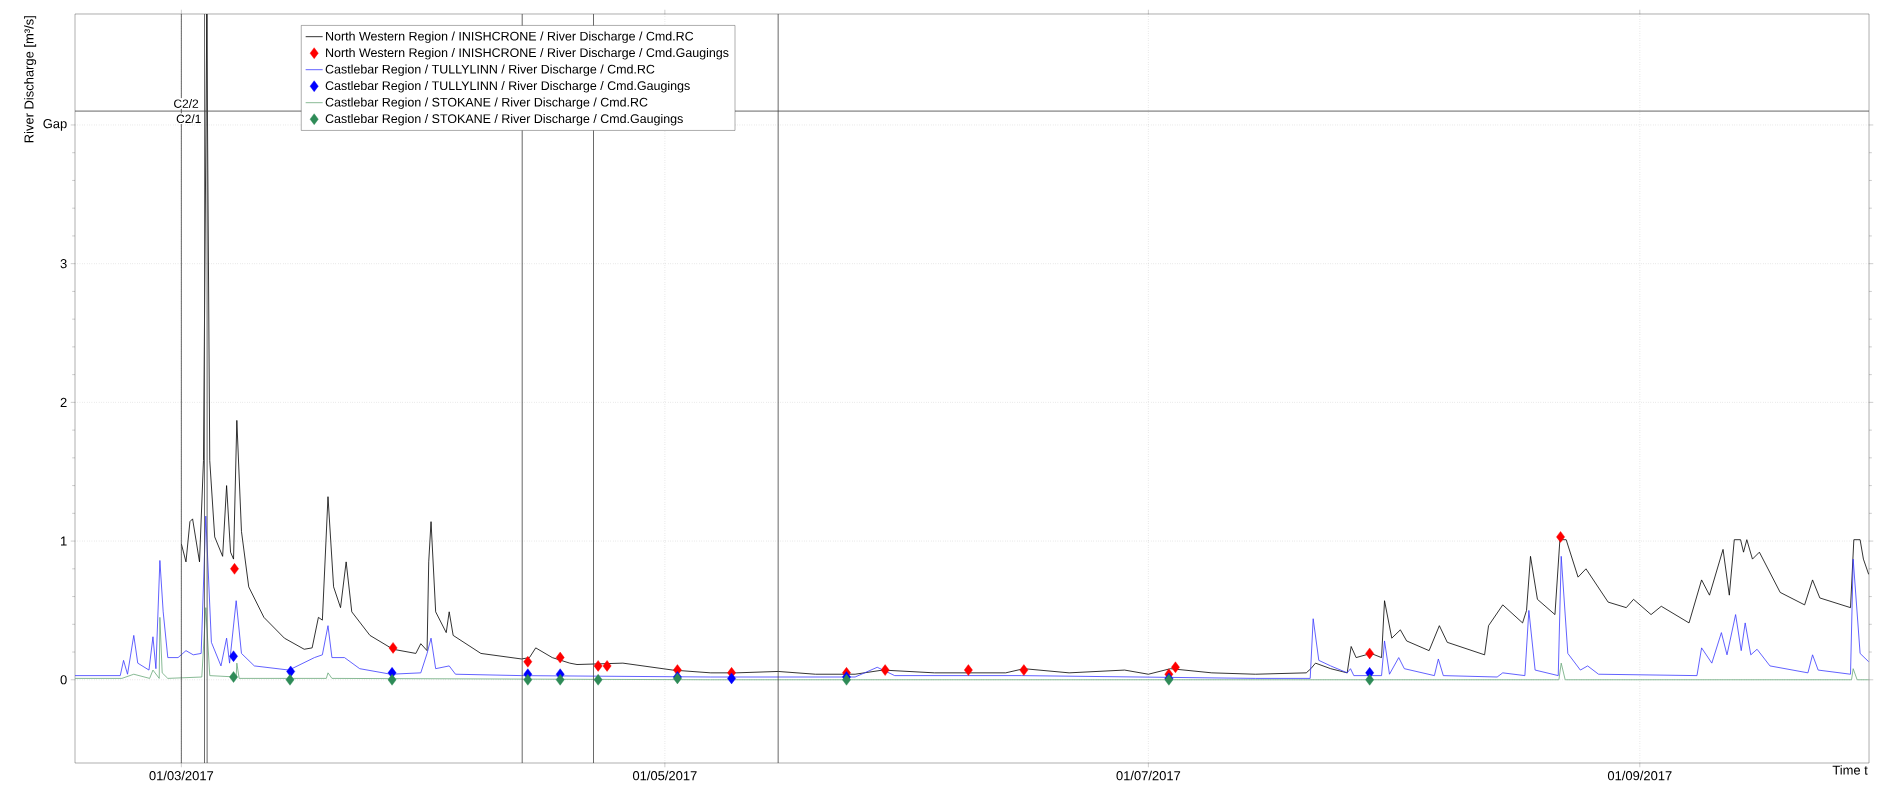 The height and width of the screenshot is (798, 1881). Describe the element at coordinates (63, 264) in the screenshot. I see `y-tick-label: 3` at that location.